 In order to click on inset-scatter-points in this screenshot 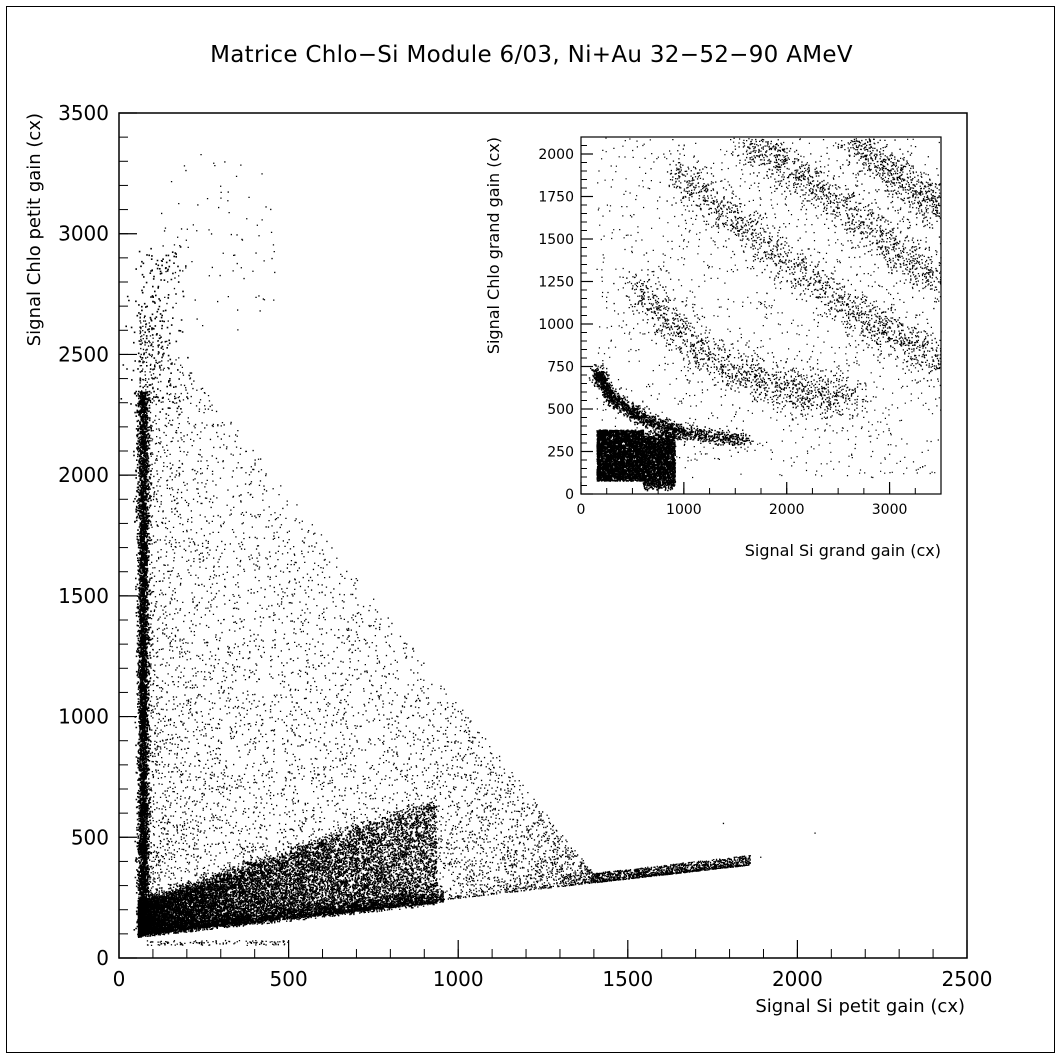, I will do `click(765, 314)`.